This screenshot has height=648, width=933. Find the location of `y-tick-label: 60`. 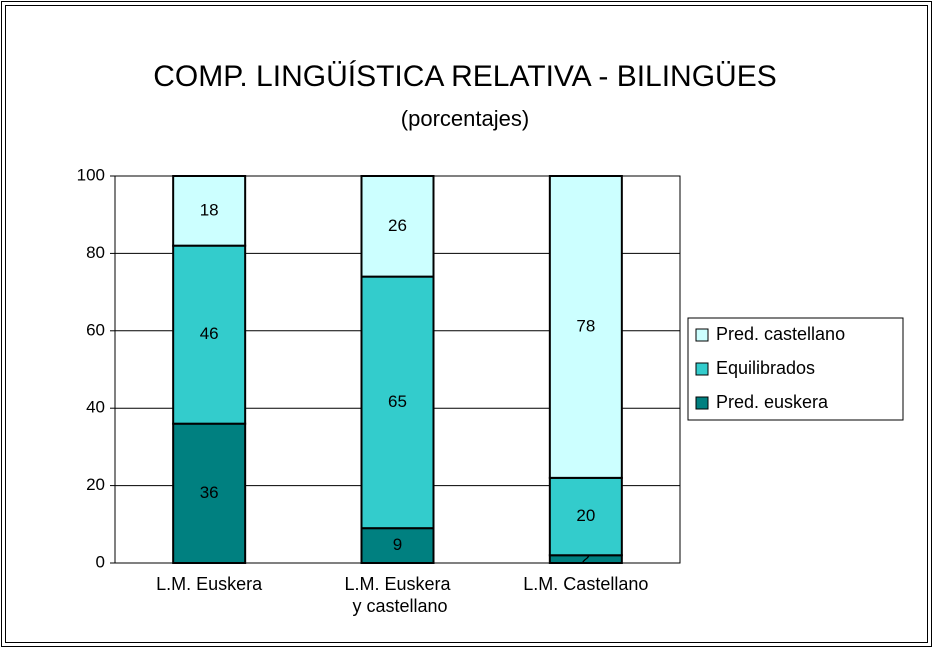

y-tick-label: 60 is located at coordinates (95, 329).